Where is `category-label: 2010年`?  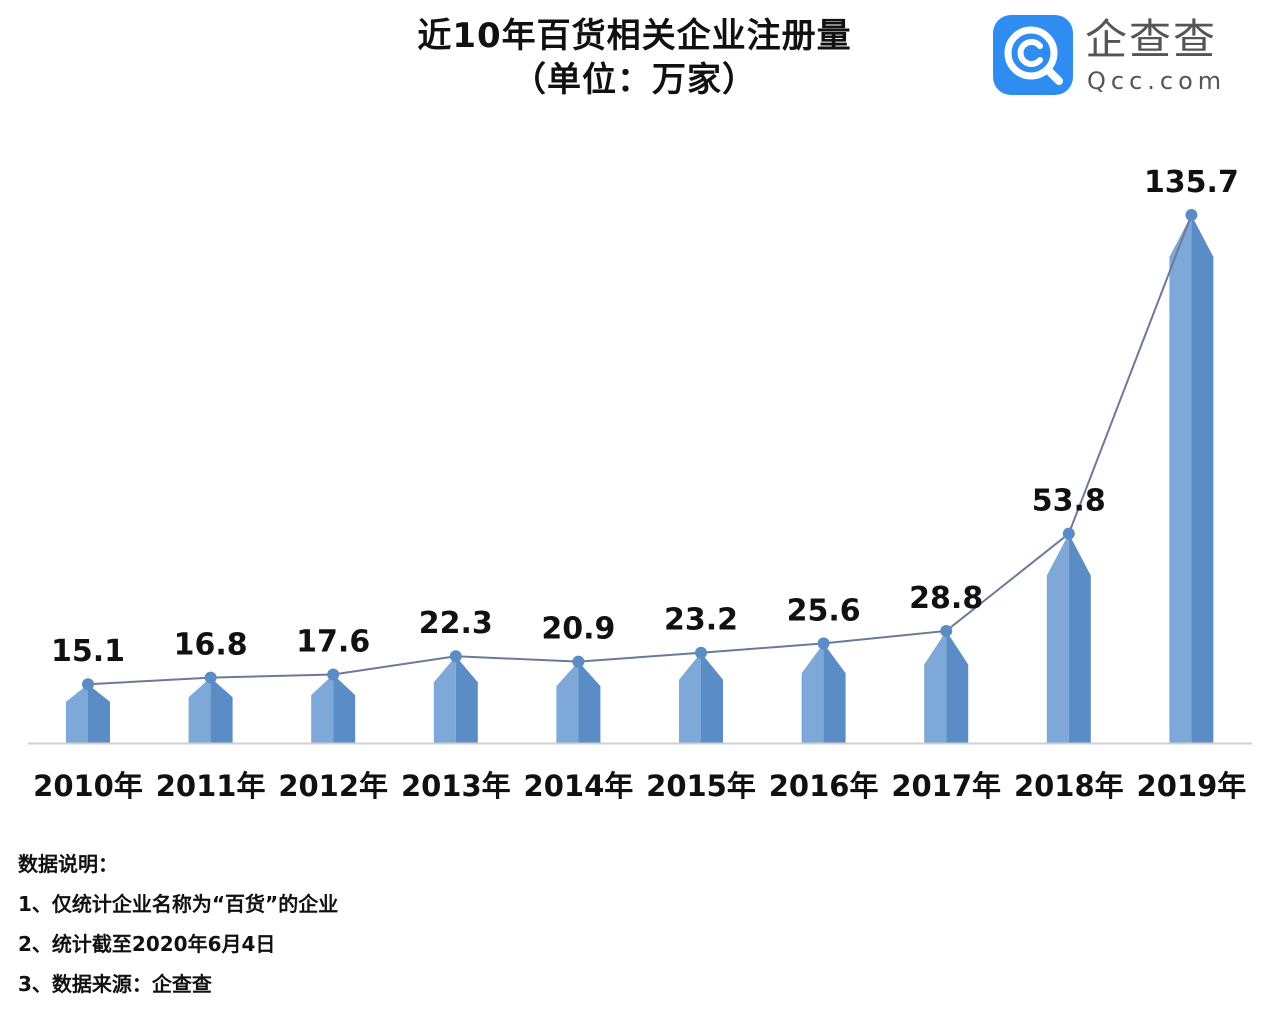
category-label: 2010年 is located at coordinates (88, 786).